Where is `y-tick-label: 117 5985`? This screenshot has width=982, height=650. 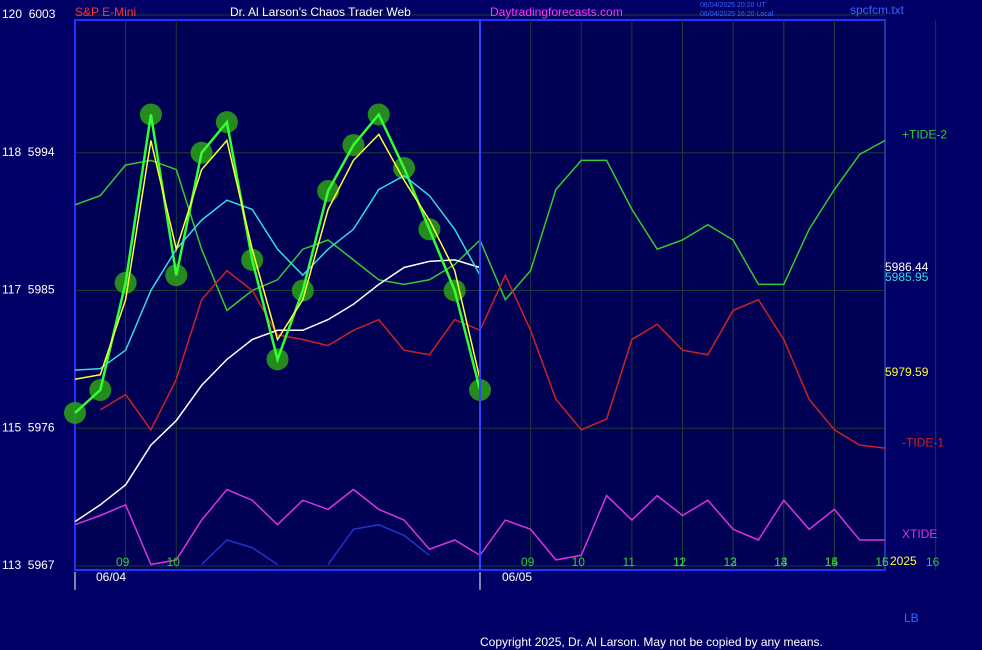
y-tick-label: 117 5985 is located at coordinates (28, 290).